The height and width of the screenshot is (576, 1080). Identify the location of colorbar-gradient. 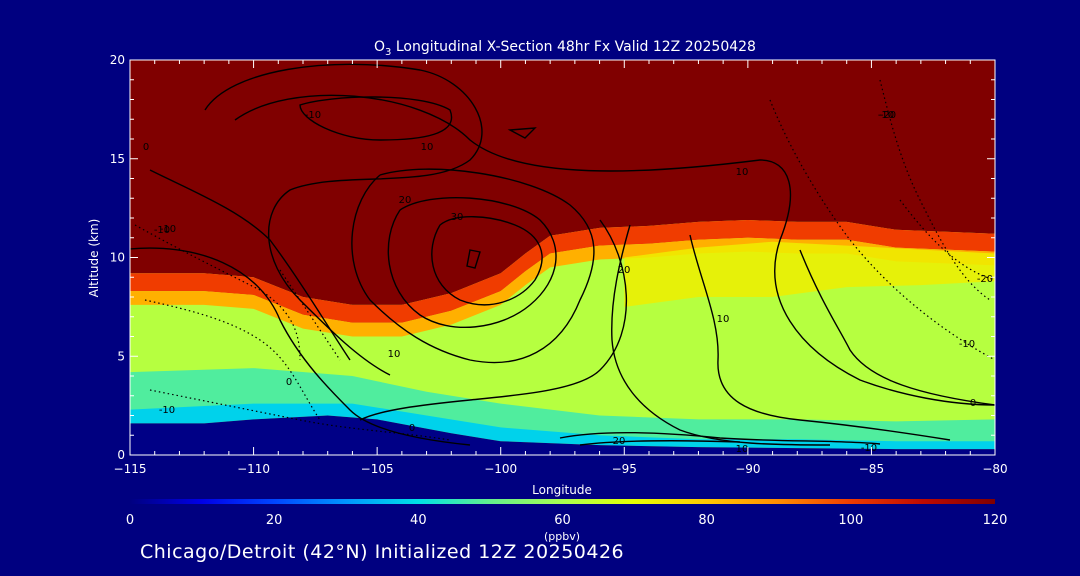
(562, 501).